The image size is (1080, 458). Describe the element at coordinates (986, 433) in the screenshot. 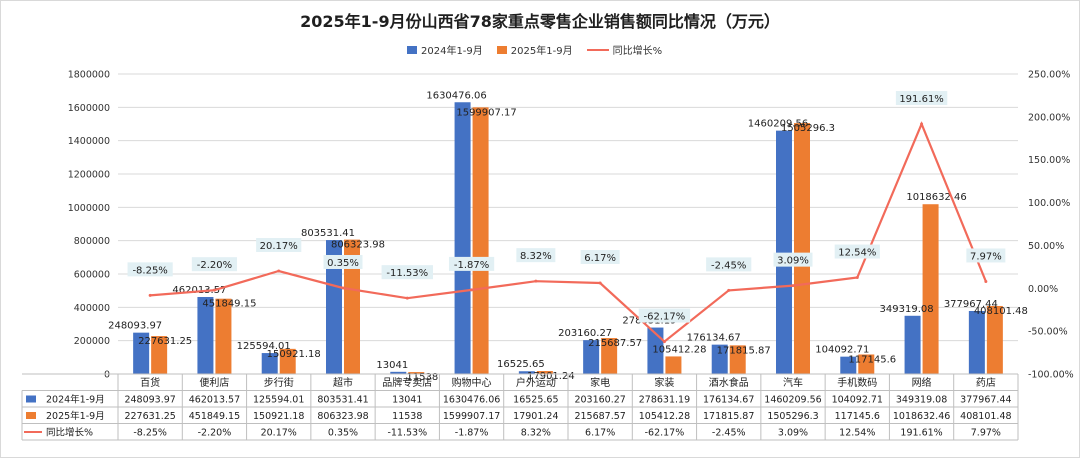

I see `table-cell: 7.97%` at that location.